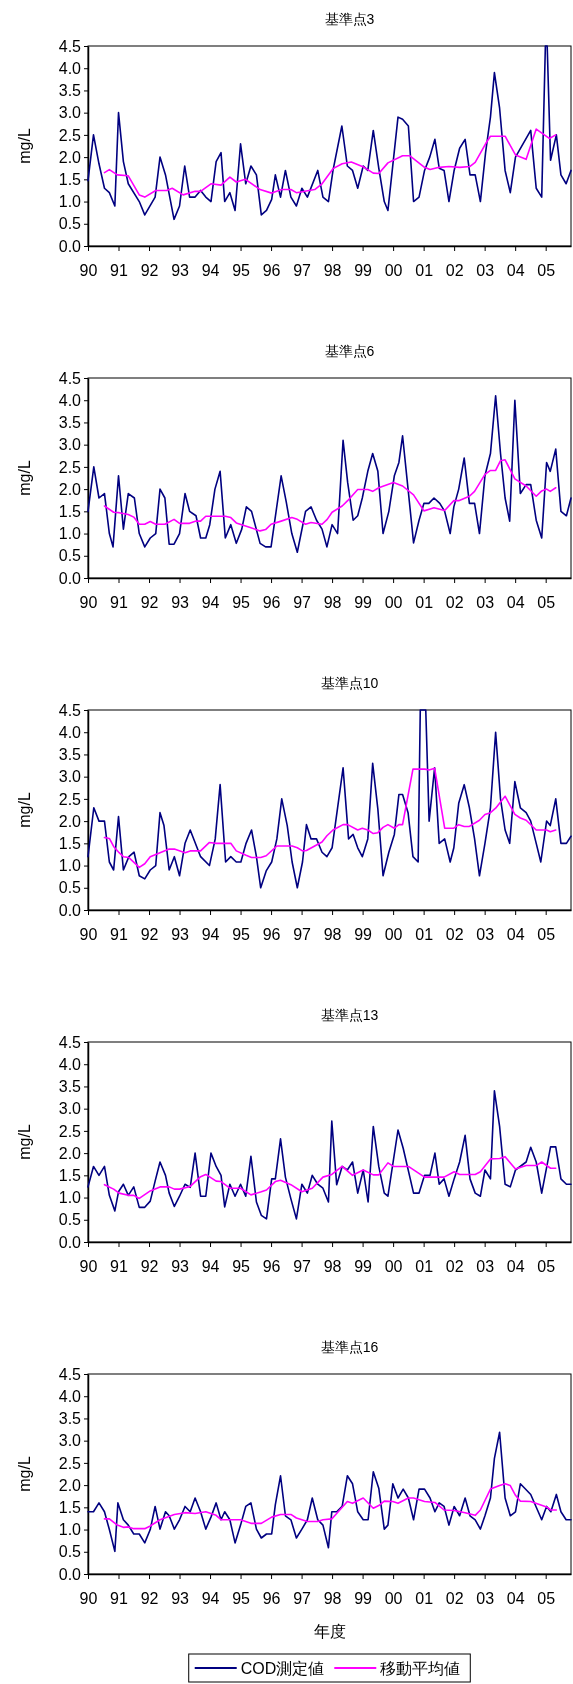 The width and height of the screenshot is (573, 1684). What do you see at coordinates (282, 1668) in the screenshot?
I see `legend-label: COD測定値` at bounding box center [282, 1668].